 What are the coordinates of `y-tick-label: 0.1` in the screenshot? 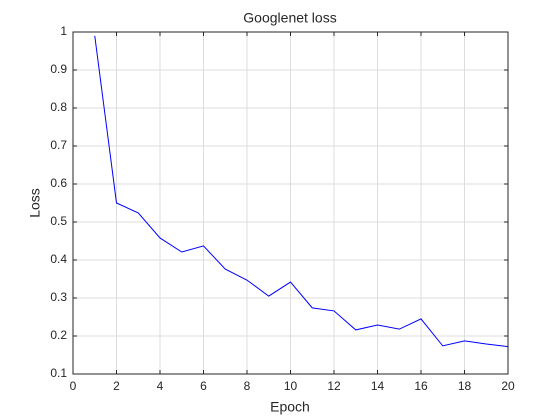 It's located at (58, 373).